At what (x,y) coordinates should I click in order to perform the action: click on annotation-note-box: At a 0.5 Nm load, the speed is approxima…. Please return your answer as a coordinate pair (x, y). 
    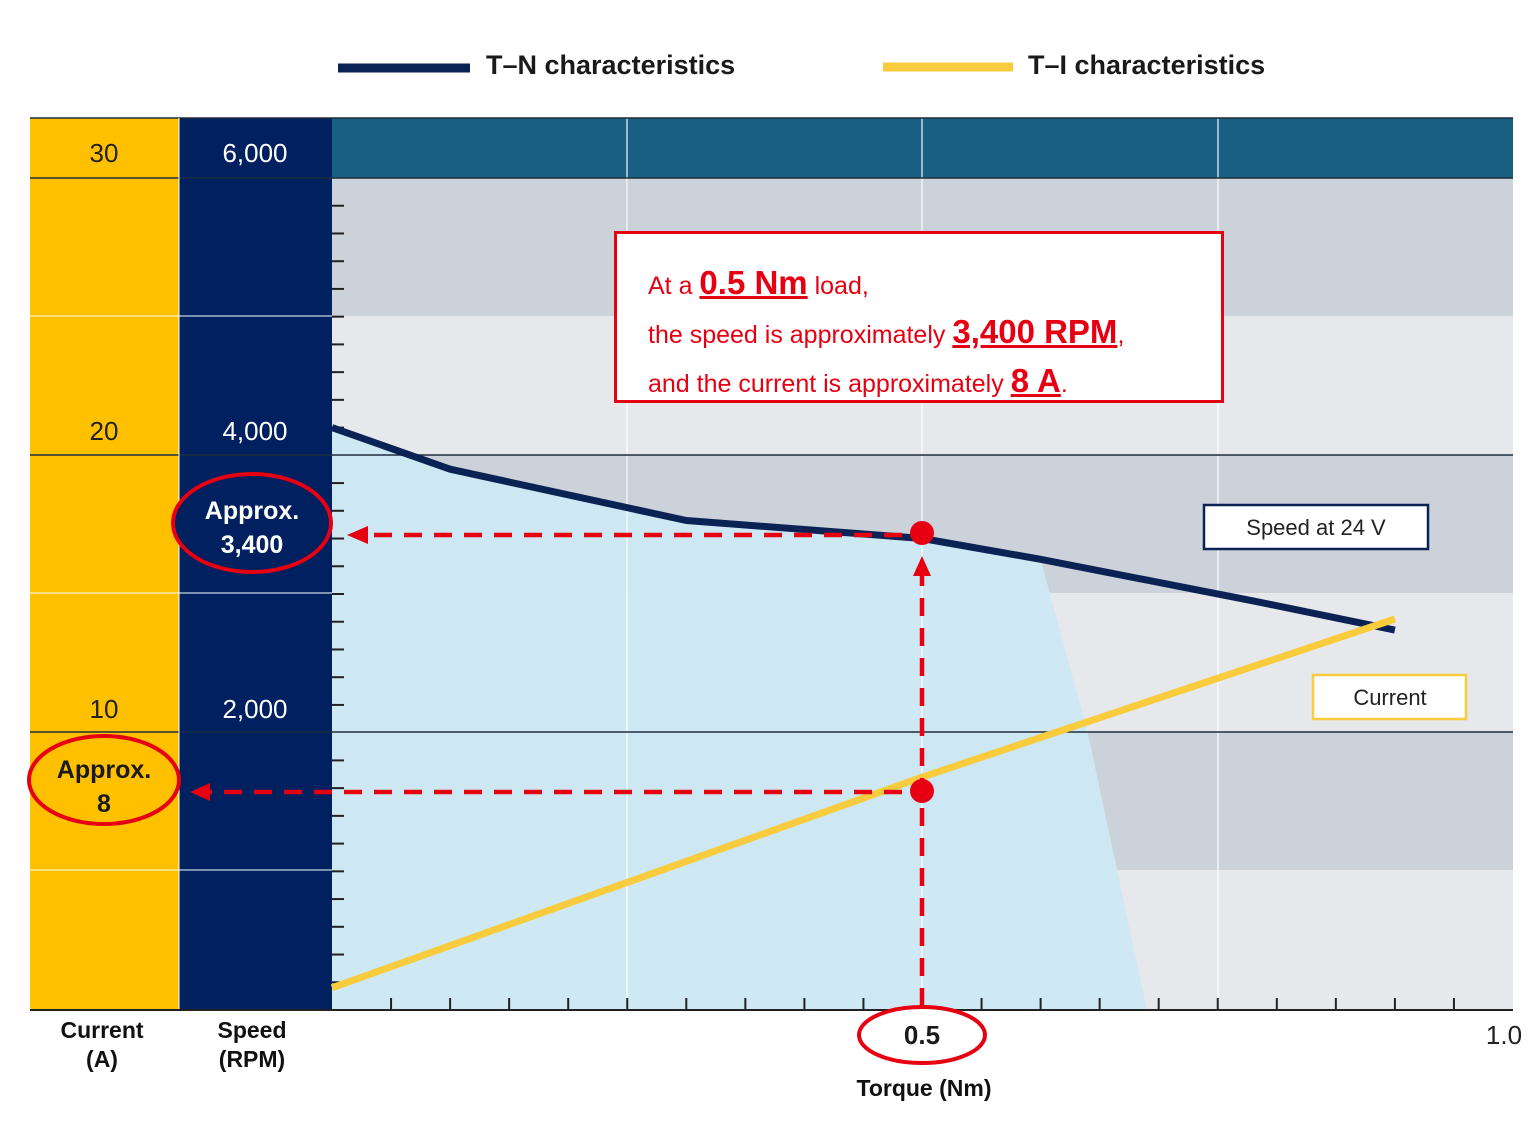
    Looking at the image, I should click on (919, 317).